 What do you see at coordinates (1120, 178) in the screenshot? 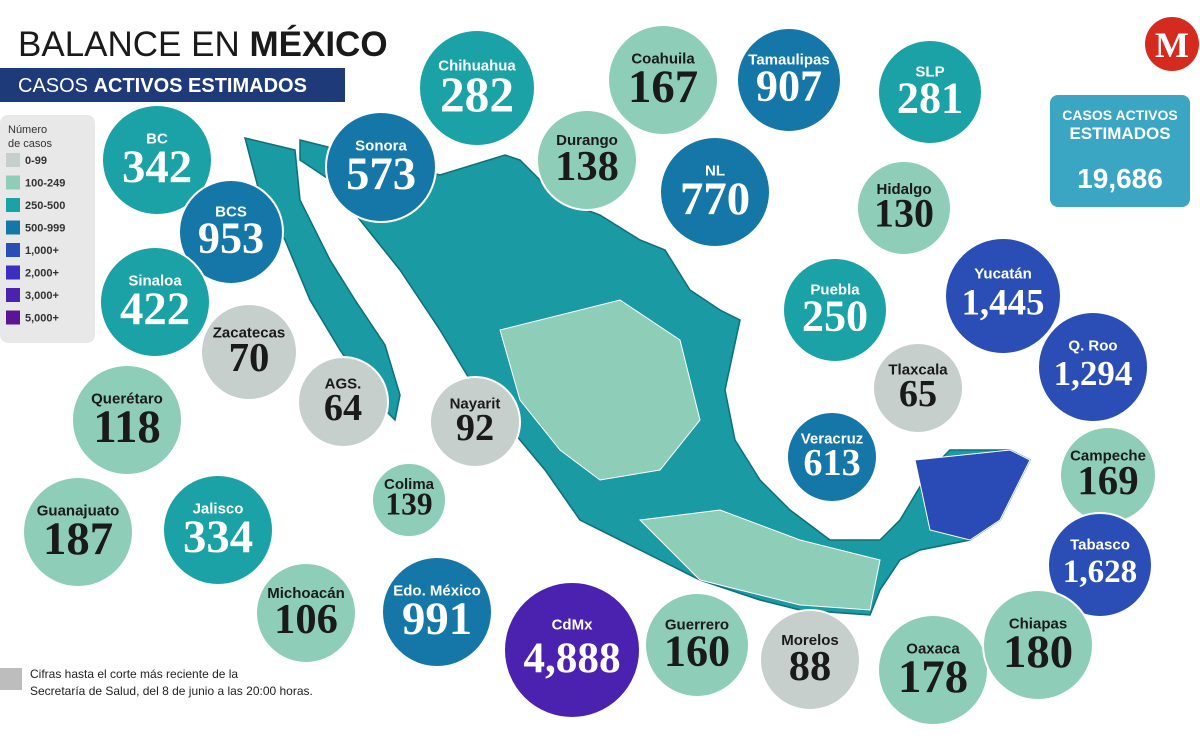
I see `total-value: 19,686` at bounding box center [1120, 178].